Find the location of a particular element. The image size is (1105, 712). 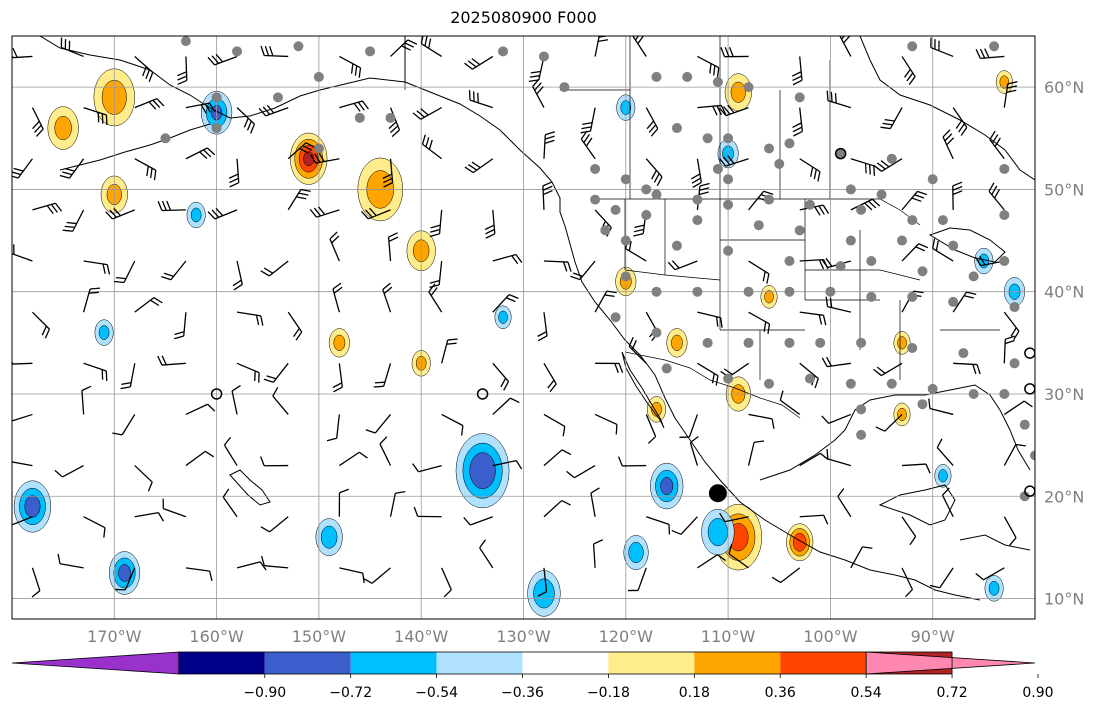

lat-tick-label: 30°N is located at coordinates (1064, 394).